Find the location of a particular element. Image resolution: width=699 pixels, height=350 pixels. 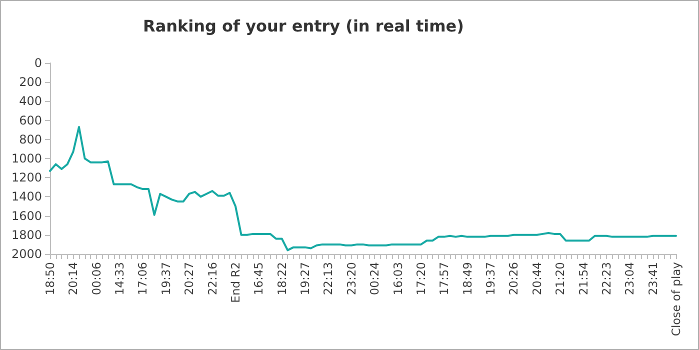

y-tick-label: 1800 is located at coordinates (26, 235).